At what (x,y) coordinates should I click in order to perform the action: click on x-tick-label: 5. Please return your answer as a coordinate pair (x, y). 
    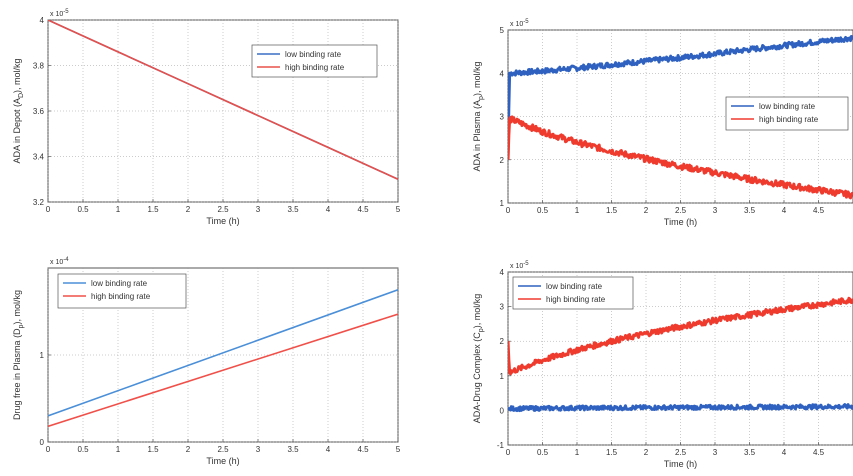
    Looking at the image, I should click on (398, 209).